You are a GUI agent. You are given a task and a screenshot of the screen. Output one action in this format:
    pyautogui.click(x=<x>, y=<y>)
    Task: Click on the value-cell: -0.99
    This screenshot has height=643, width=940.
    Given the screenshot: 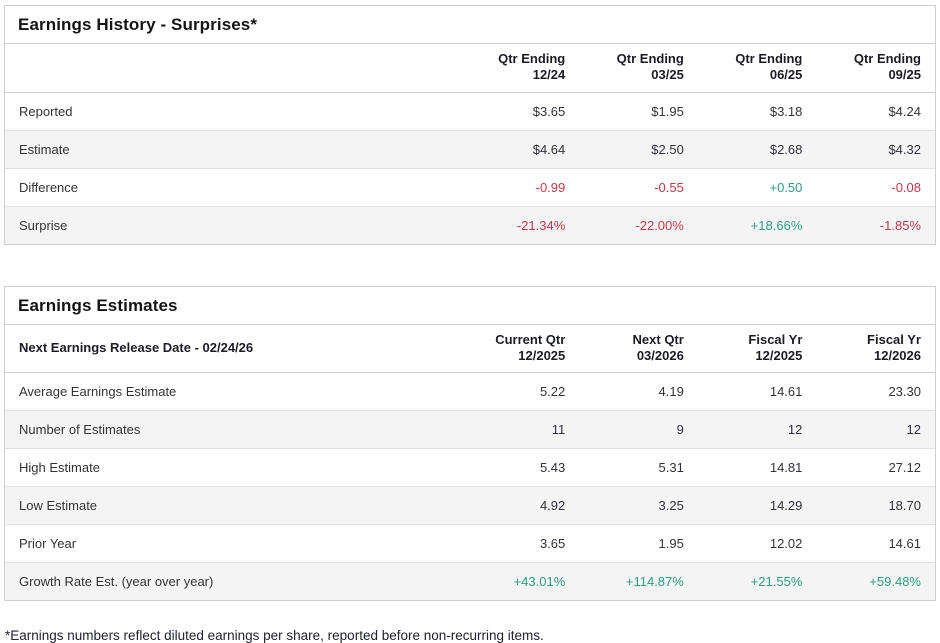 What is the action you would take?
    pyautogui.click(x=550, y=187)
    